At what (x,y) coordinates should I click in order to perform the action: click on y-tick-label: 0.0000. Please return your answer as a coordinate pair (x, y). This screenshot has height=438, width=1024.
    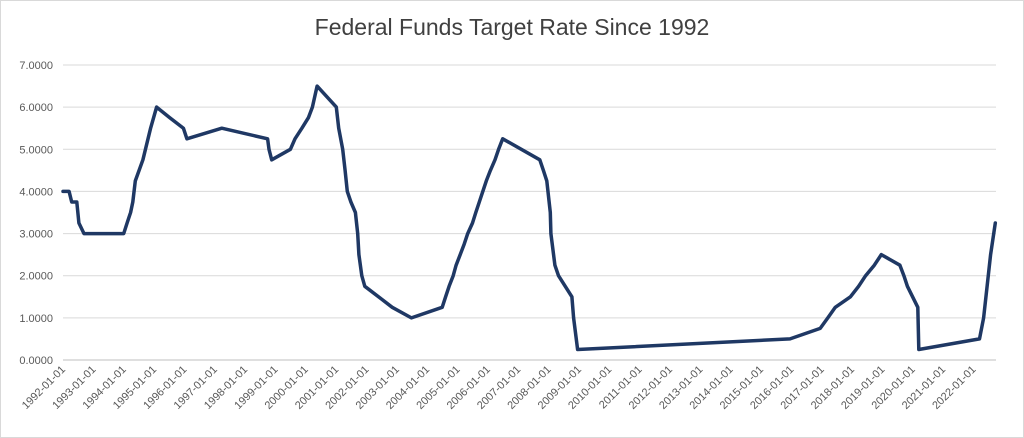
    Looking at the image, I should click on (36, 361).